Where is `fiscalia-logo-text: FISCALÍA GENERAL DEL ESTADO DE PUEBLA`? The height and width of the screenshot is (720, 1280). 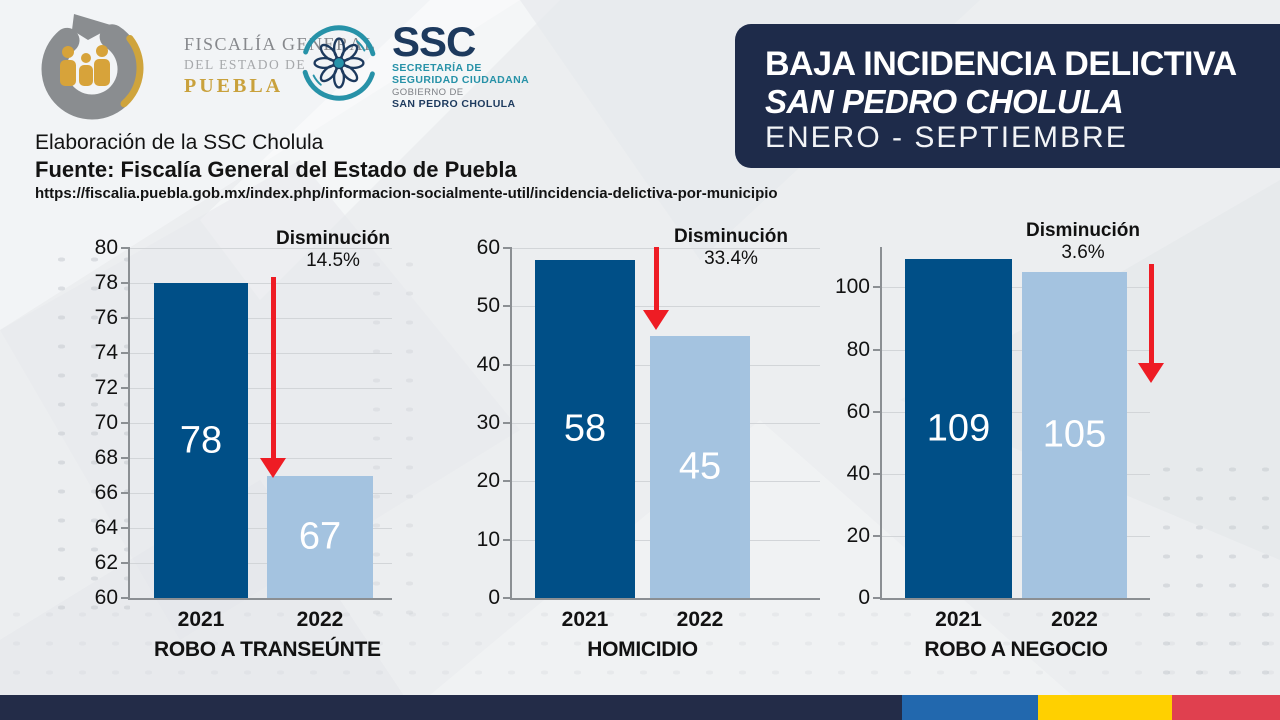 fiscalia-logo-text: FISCALÍA GENERAL DEL ESTADO DE PUEBLA is located at coordinates (280, 66).